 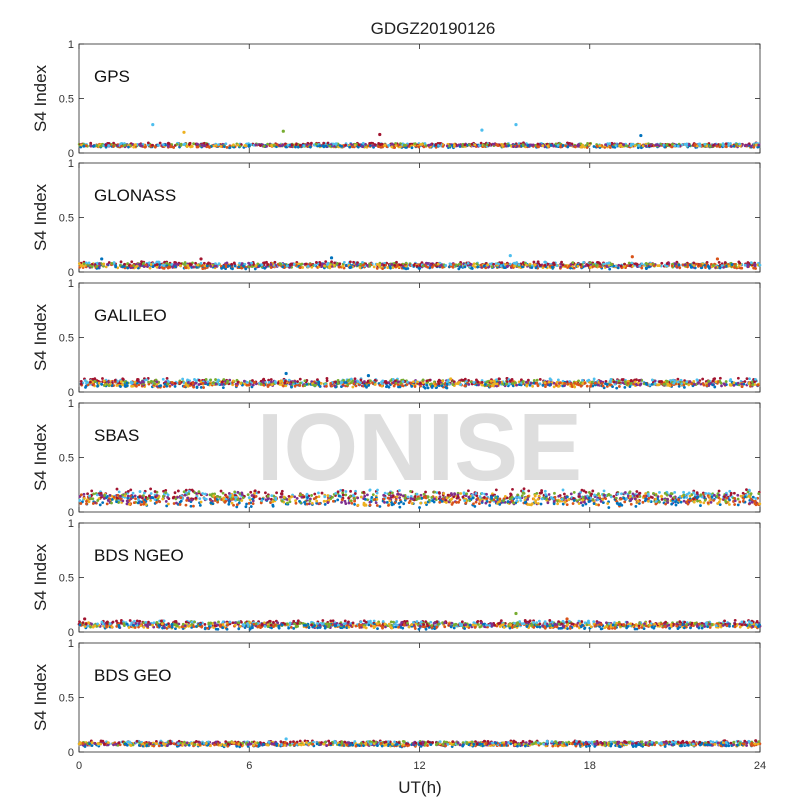 I want to click on y-tick-label: 1, so click(x=71, y=45).